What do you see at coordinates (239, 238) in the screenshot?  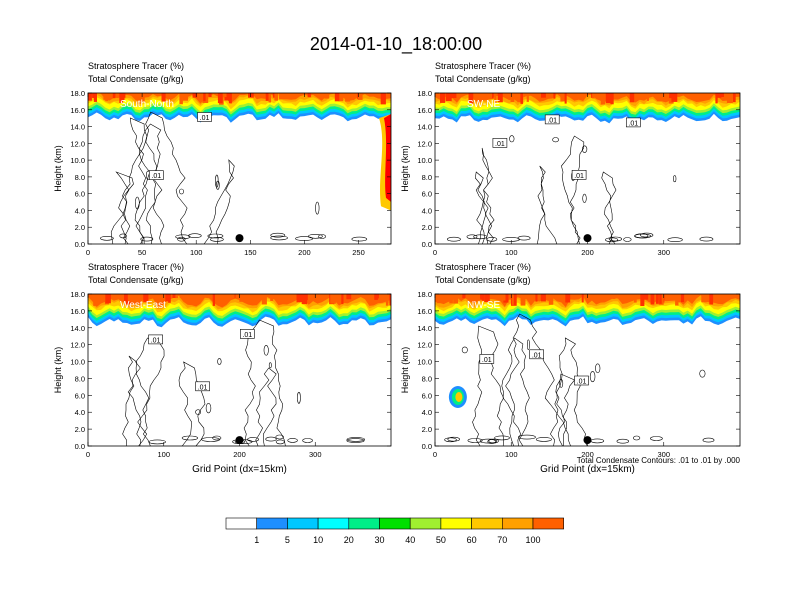 I see `location-marker` at bounding box center [239, 238].